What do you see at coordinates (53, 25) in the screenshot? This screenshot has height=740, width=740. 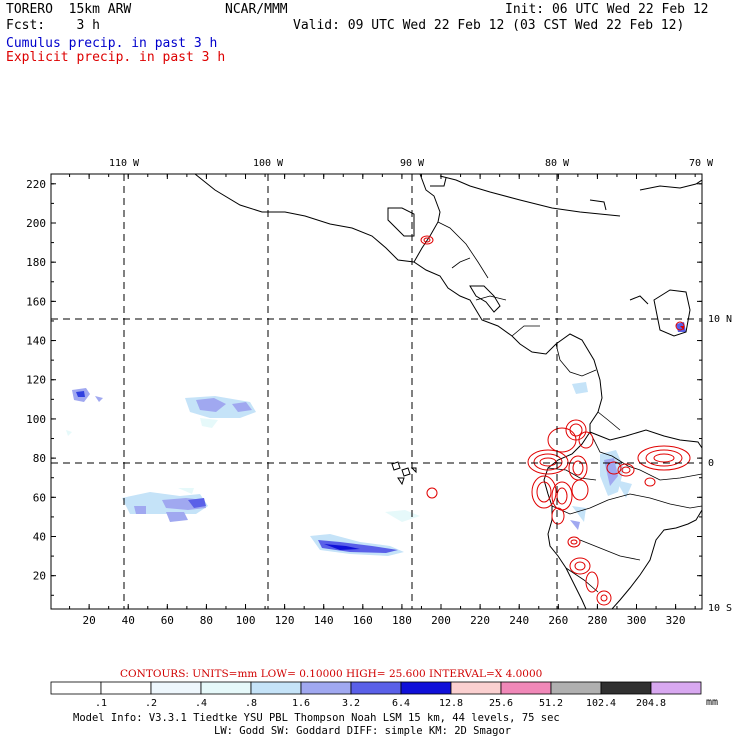 I see `forecast-hour: Fcst: 3 h` at bounding box center [53, 25].